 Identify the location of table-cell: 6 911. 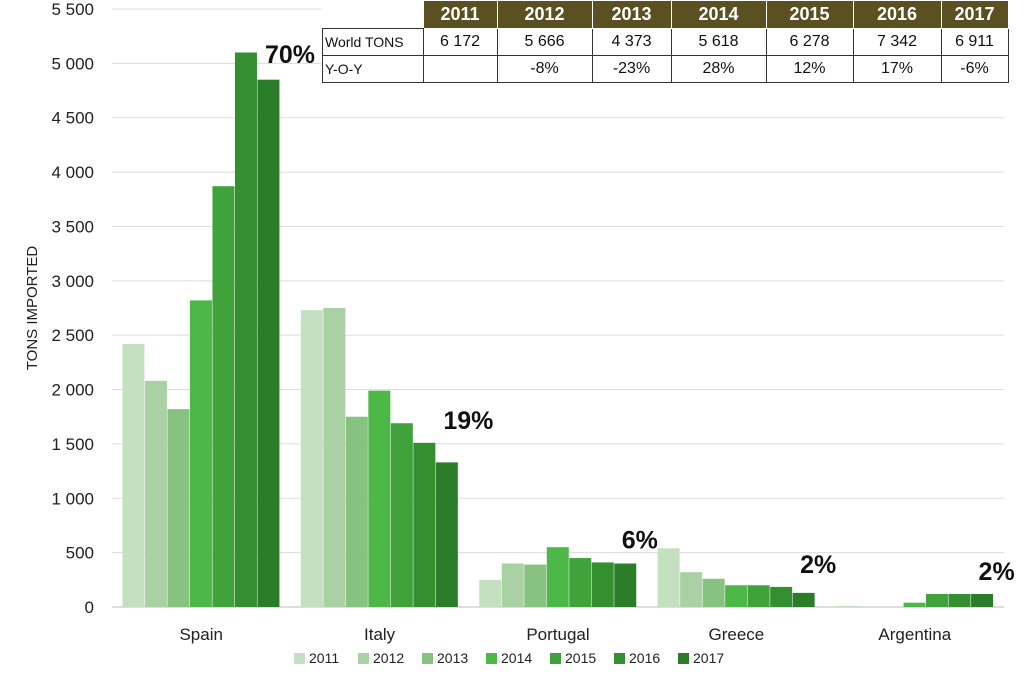
(974, 42).